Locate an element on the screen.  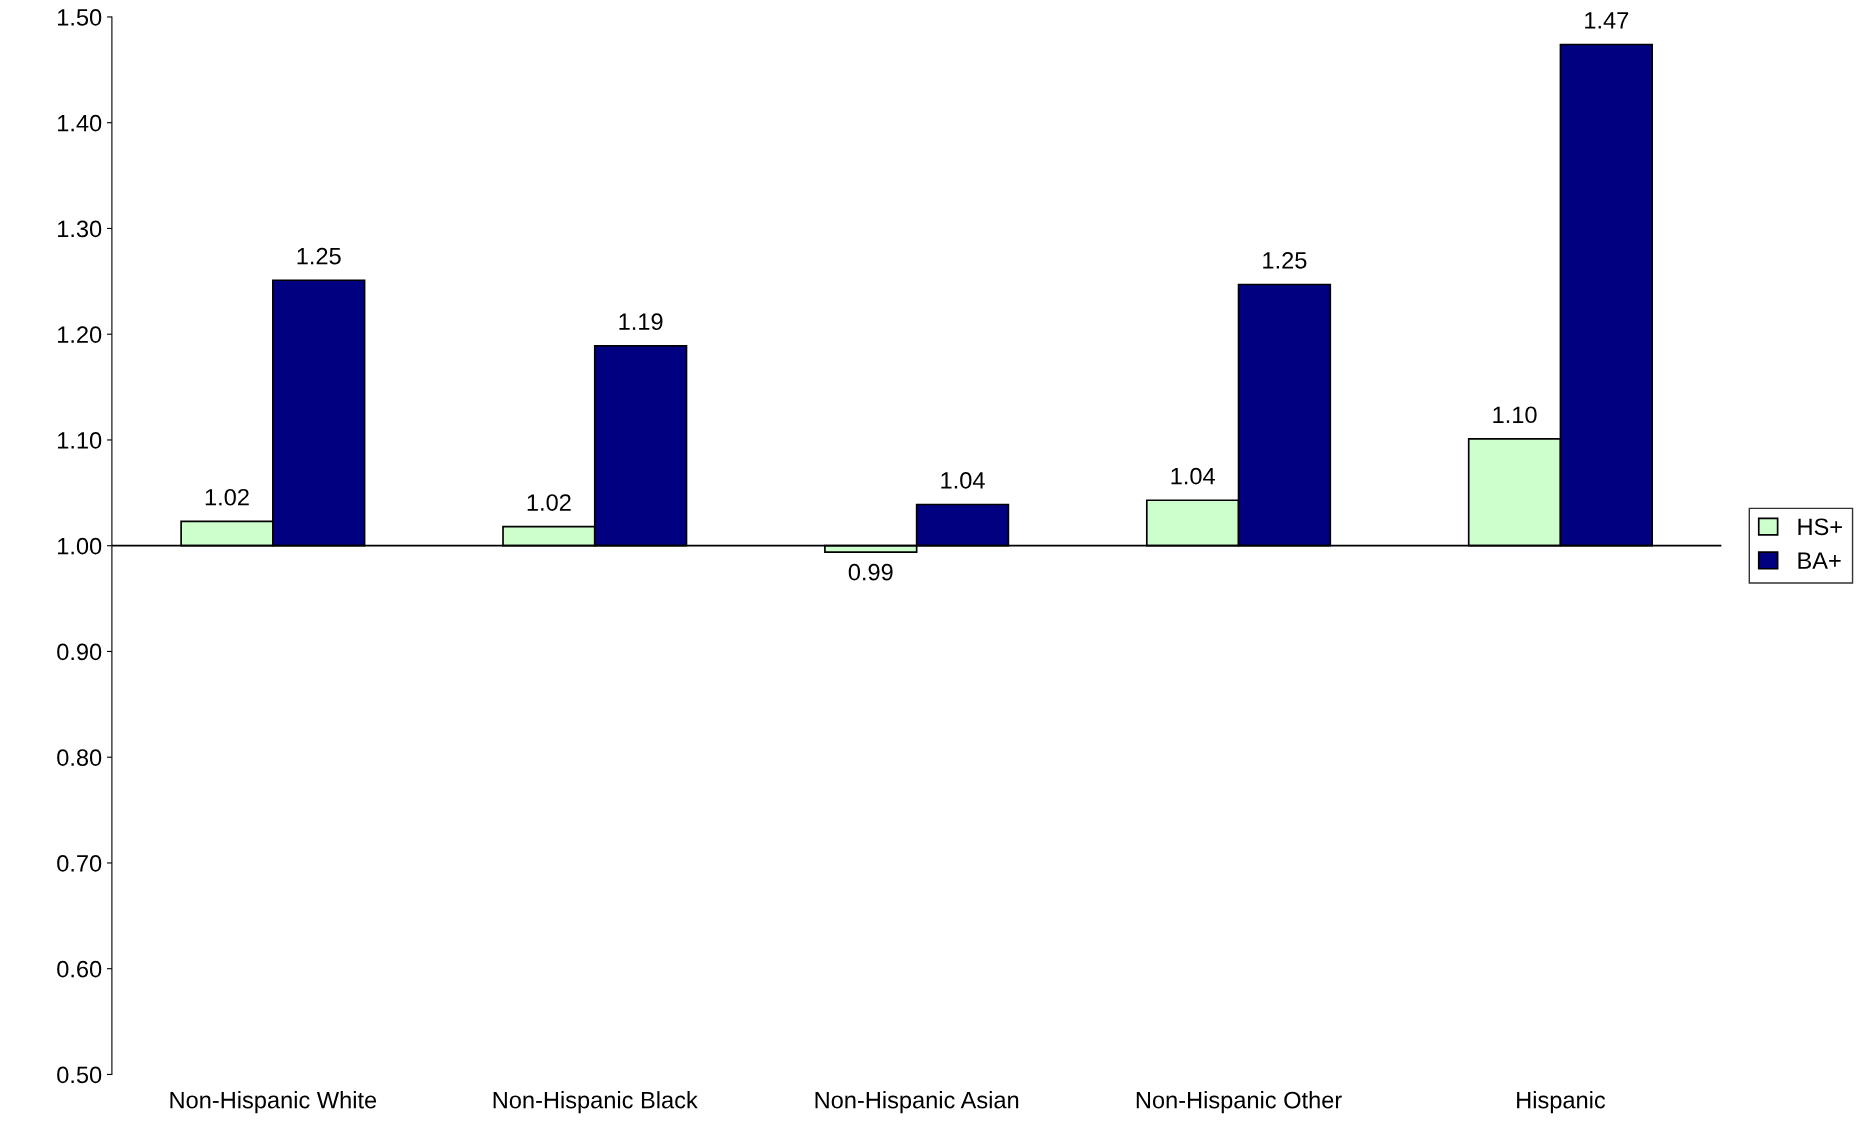
legend-label: HS+ is located at coordinates (1820, 527).